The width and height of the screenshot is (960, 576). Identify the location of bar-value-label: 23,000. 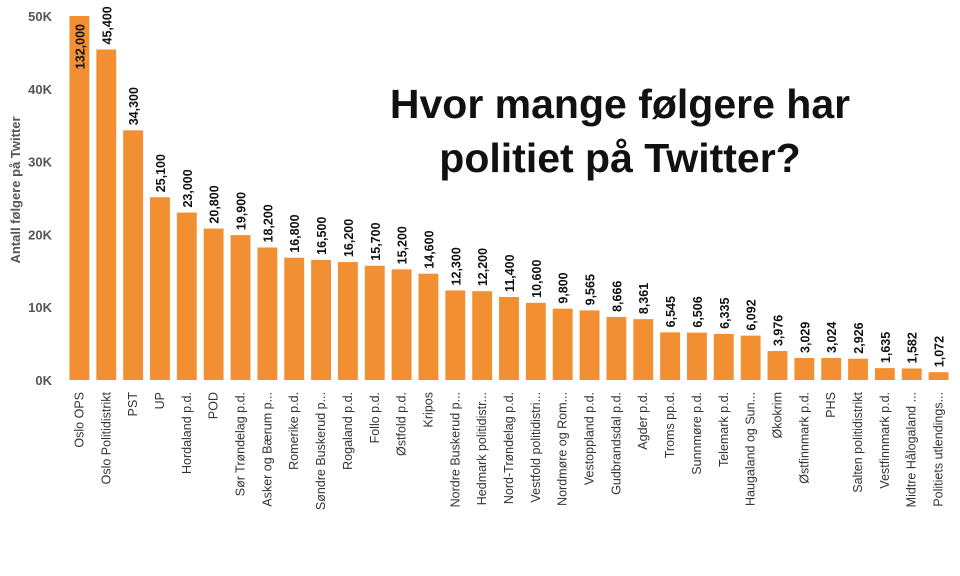
(188, 188).